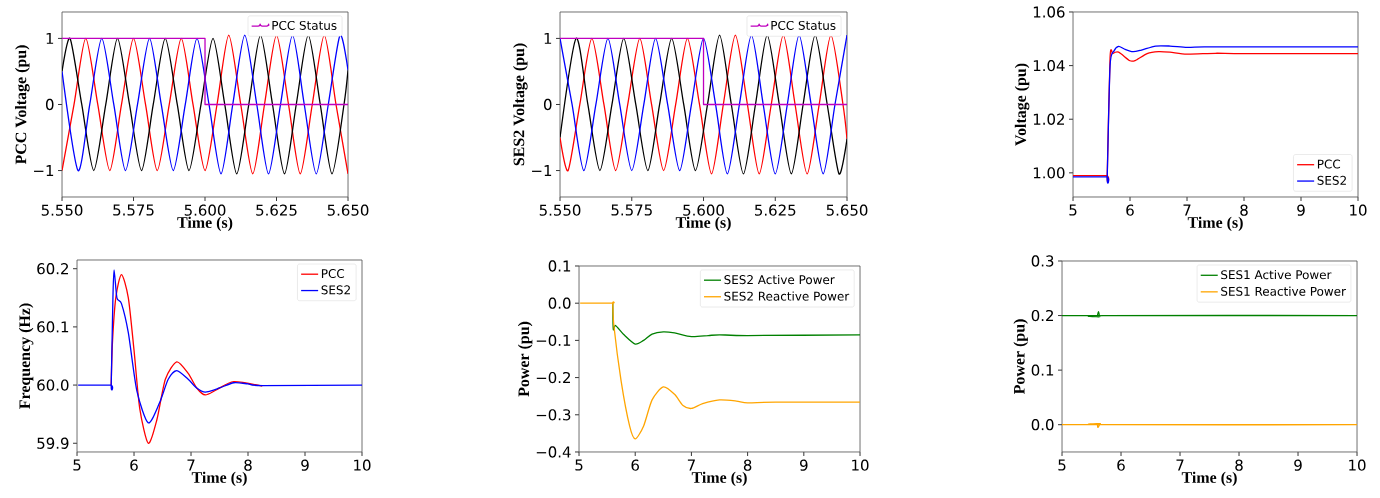 The width and height of the screenshot is (1380, 498). Describe the element at coordinates (1048, 119) in the screenshot. I see `y-tick-label: 1.02` at that location.